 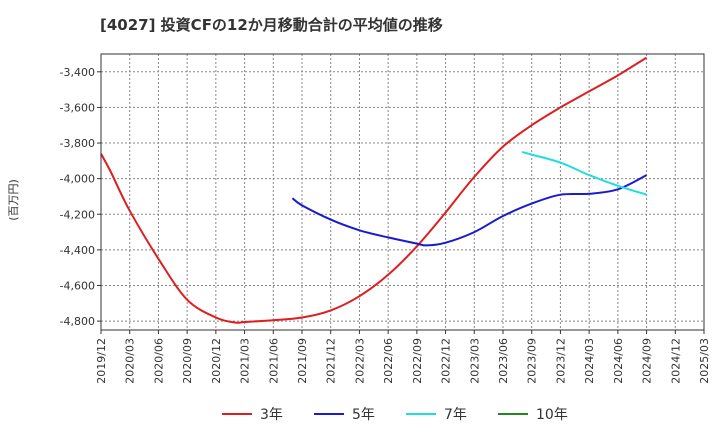 I want to click on x-tick-label: 2021/06, so click(x=273, y=361).